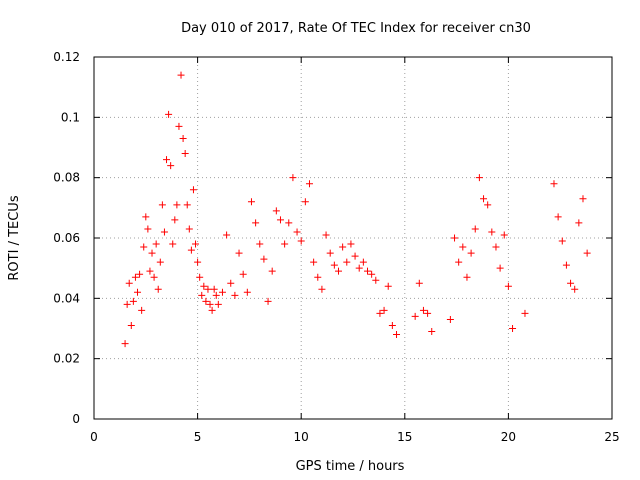 The image size is (640, 480). I want to click on y-tick-label: 0.12, so click(66, 57).